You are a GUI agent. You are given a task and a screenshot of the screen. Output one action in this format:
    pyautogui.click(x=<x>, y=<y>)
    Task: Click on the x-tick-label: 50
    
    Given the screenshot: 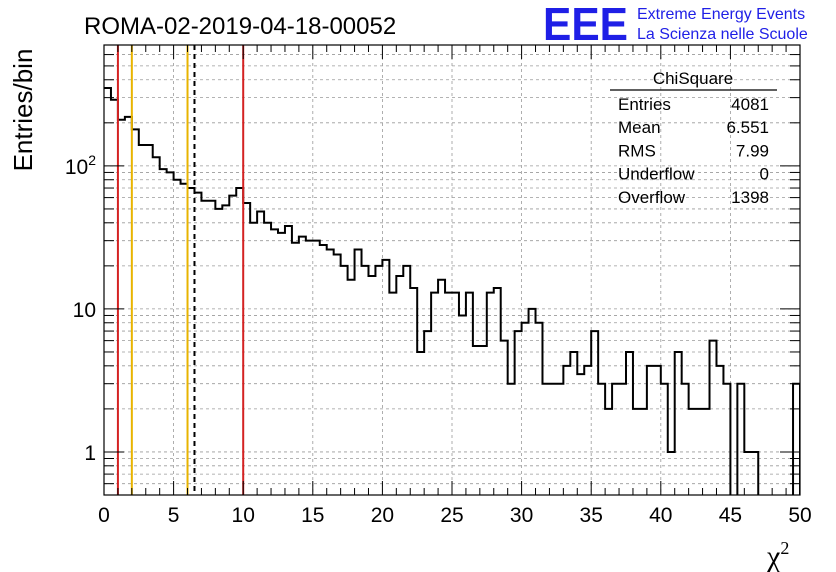 What is the action you would take?
    pyautogui.click(x=799, y=515)
    